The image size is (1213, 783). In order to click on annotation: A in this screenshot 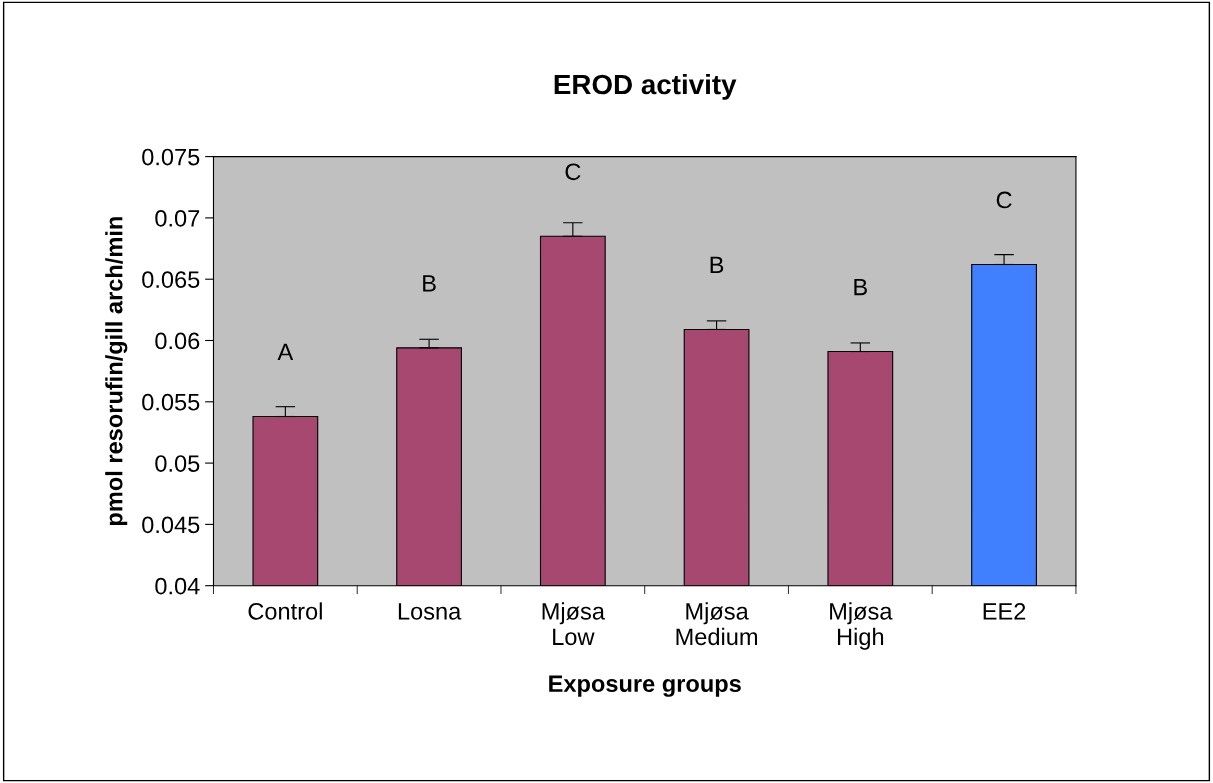, I will do `click(285, 352)`.